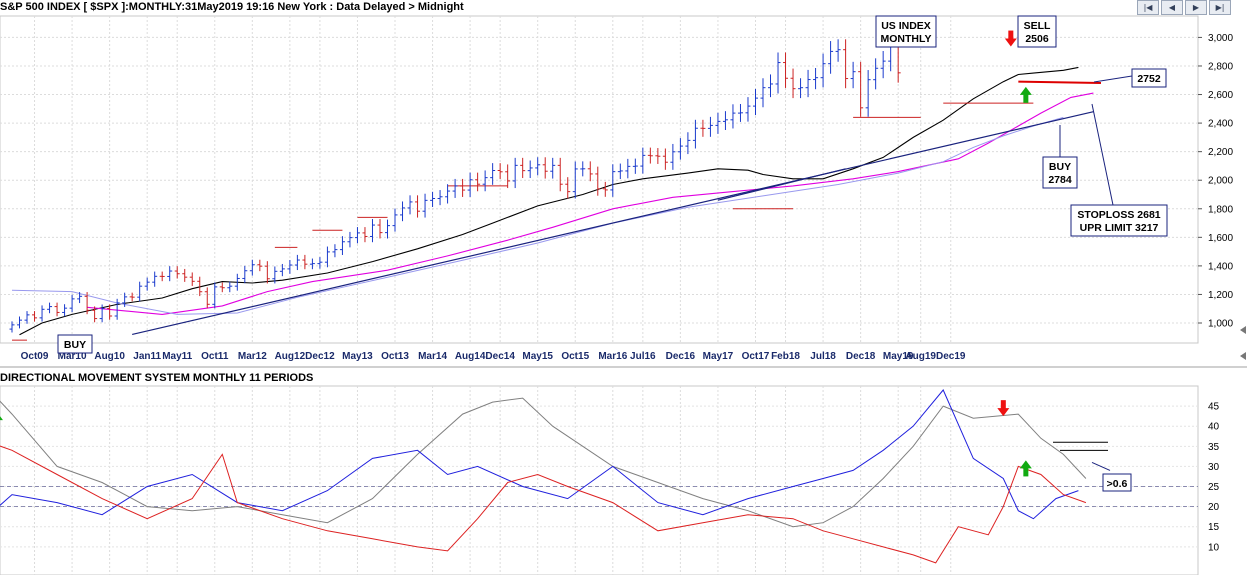  I want to click on price-2752-label-text: 2752, so click(1149, 79).